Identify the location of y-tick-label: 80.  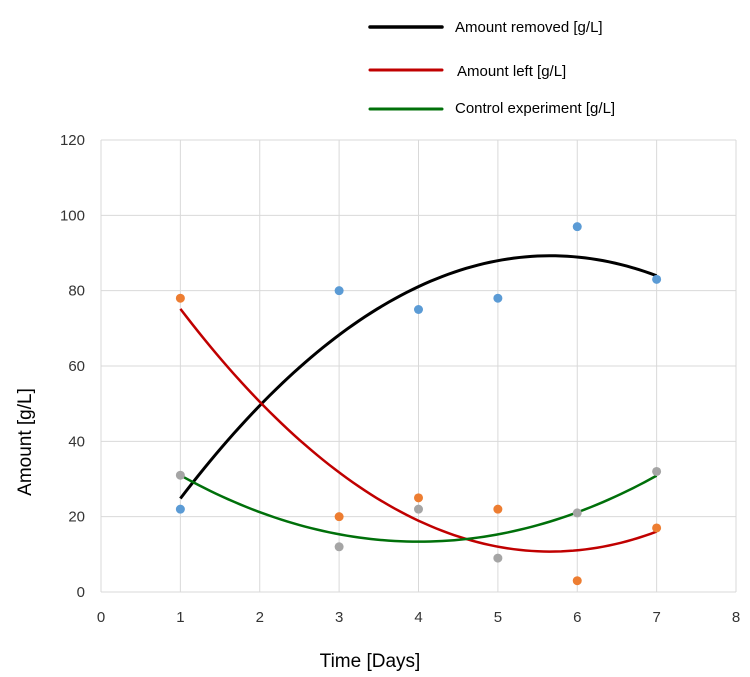
(76, 291).